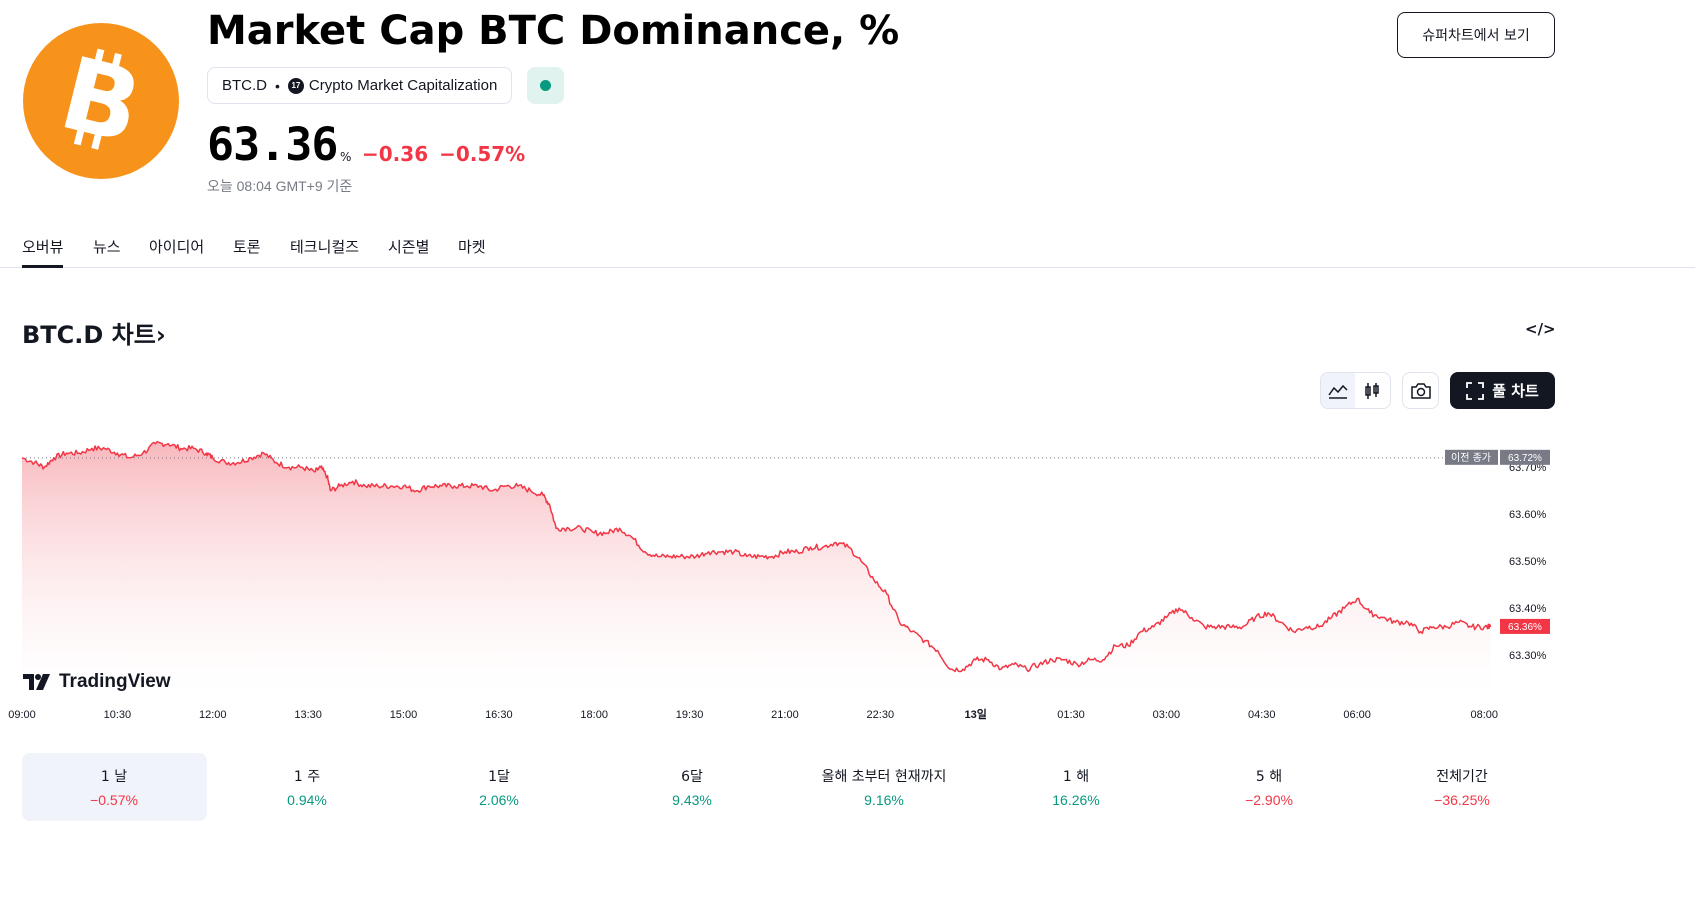 The image size is (1695, 899). What do you see at coordinates (307, 800) in the screenshot?
I see `period-change-value: 0.94%` at bounding box center [307, 800].